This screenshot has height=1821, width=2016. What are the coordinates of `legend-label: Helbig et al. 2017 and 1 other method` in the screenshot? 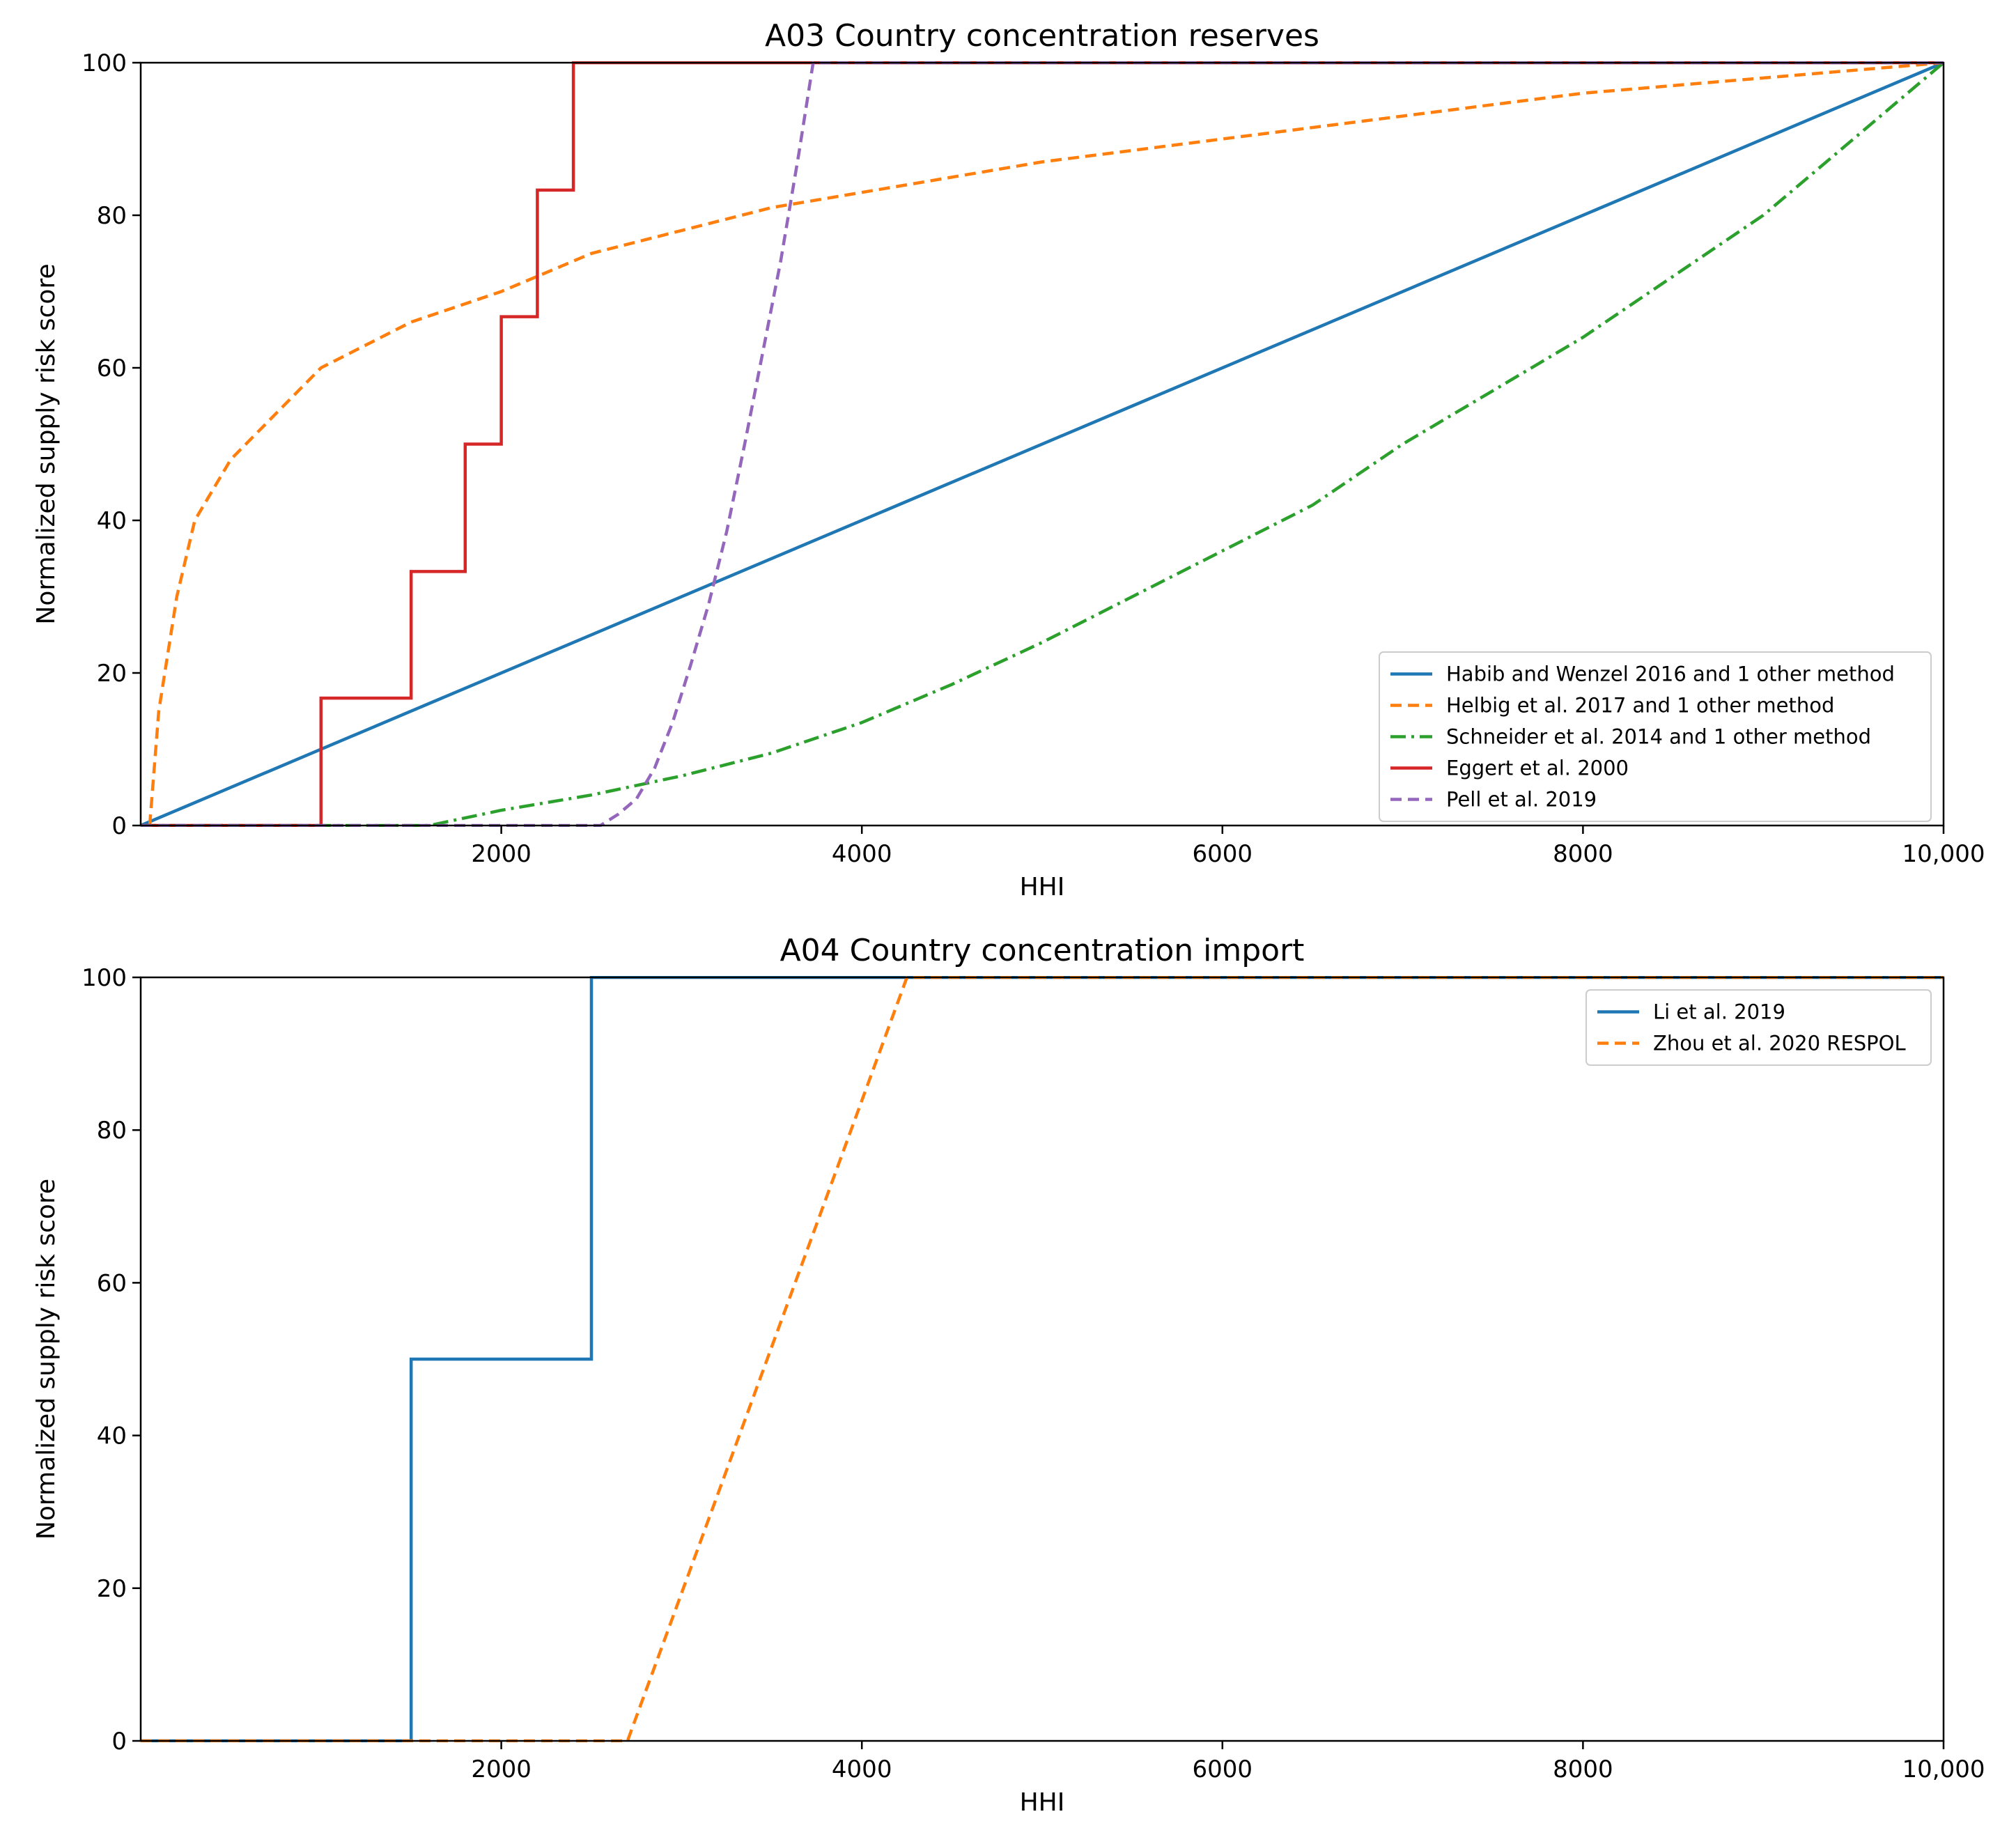 It's located at (1640, 706).